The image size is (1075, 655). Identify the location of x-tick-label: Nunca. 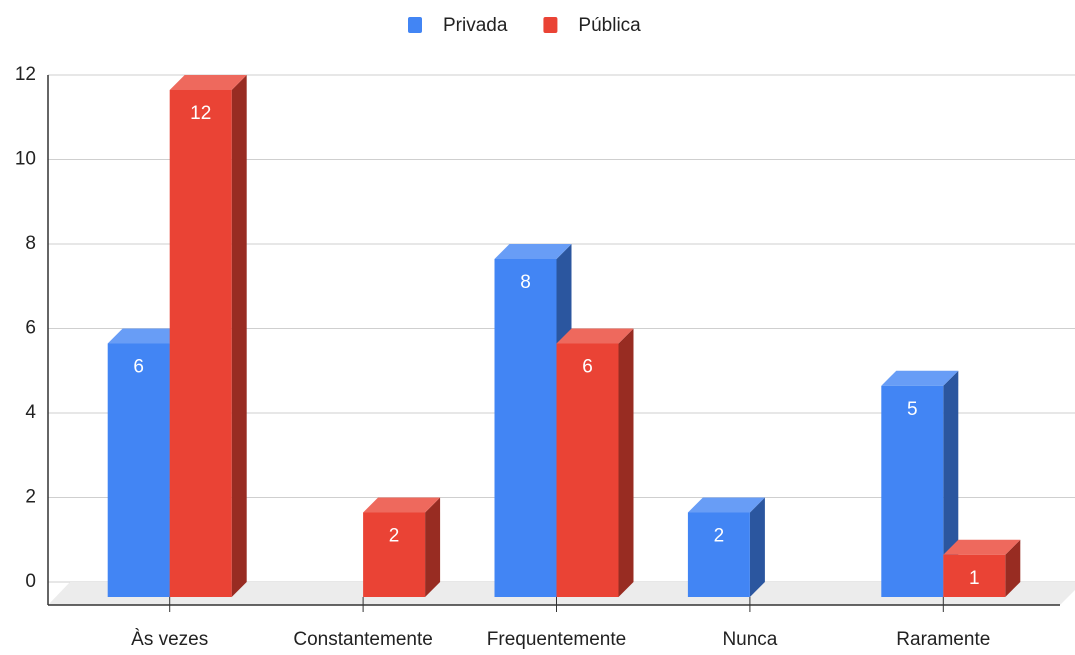
(749, 639).